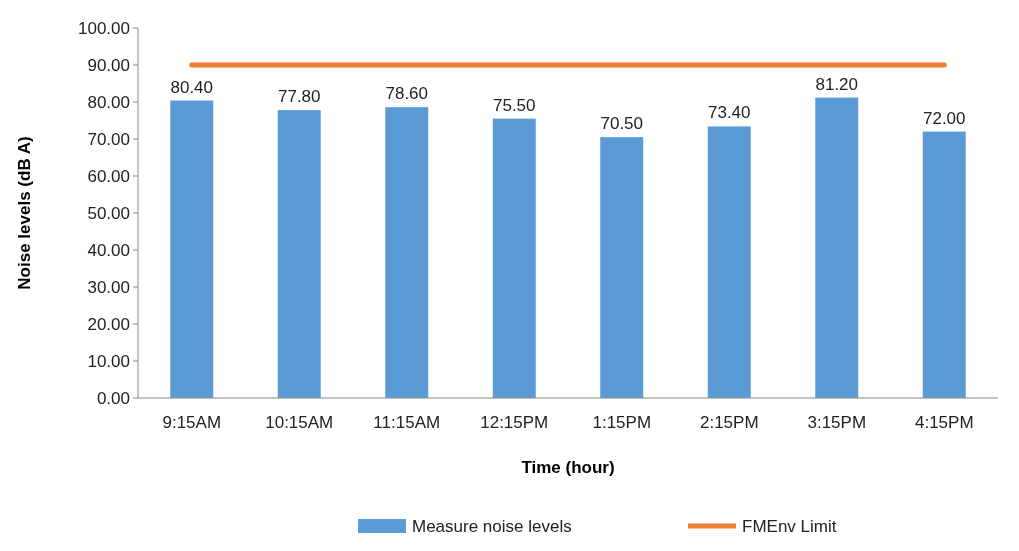  I want to click on x-tick-label: 1:15PM, so click(622, 422).